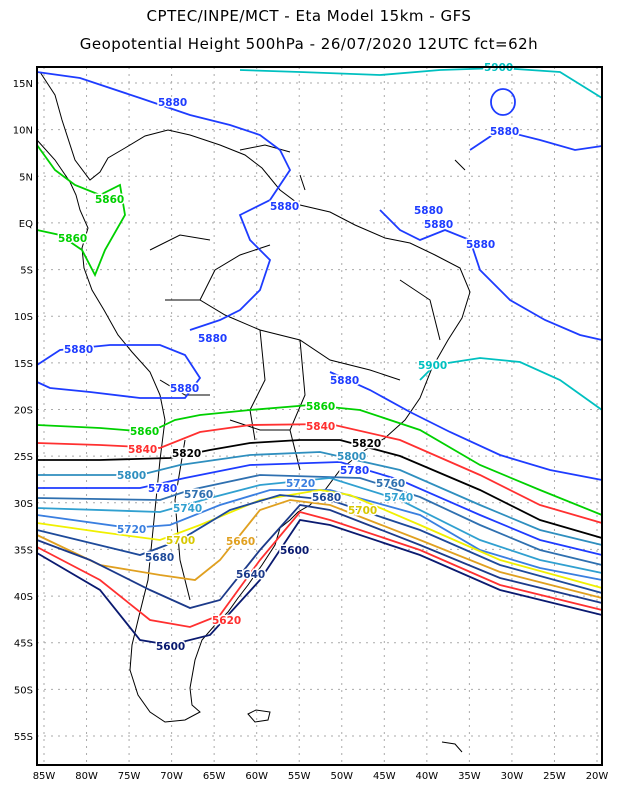 This screenshot has height=800, width=618. What do you see at coordinates (86, 776) in the screenshot?
I see `longitude-tick-label: 80W` at bounding box center [86, 776].